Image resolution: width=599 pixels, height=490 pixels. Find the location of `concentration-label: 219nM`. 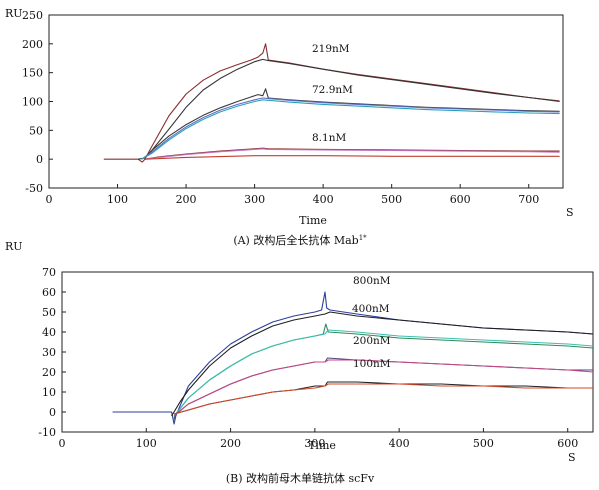

concentration-label: 219nM is located at coordinates (331, 49).